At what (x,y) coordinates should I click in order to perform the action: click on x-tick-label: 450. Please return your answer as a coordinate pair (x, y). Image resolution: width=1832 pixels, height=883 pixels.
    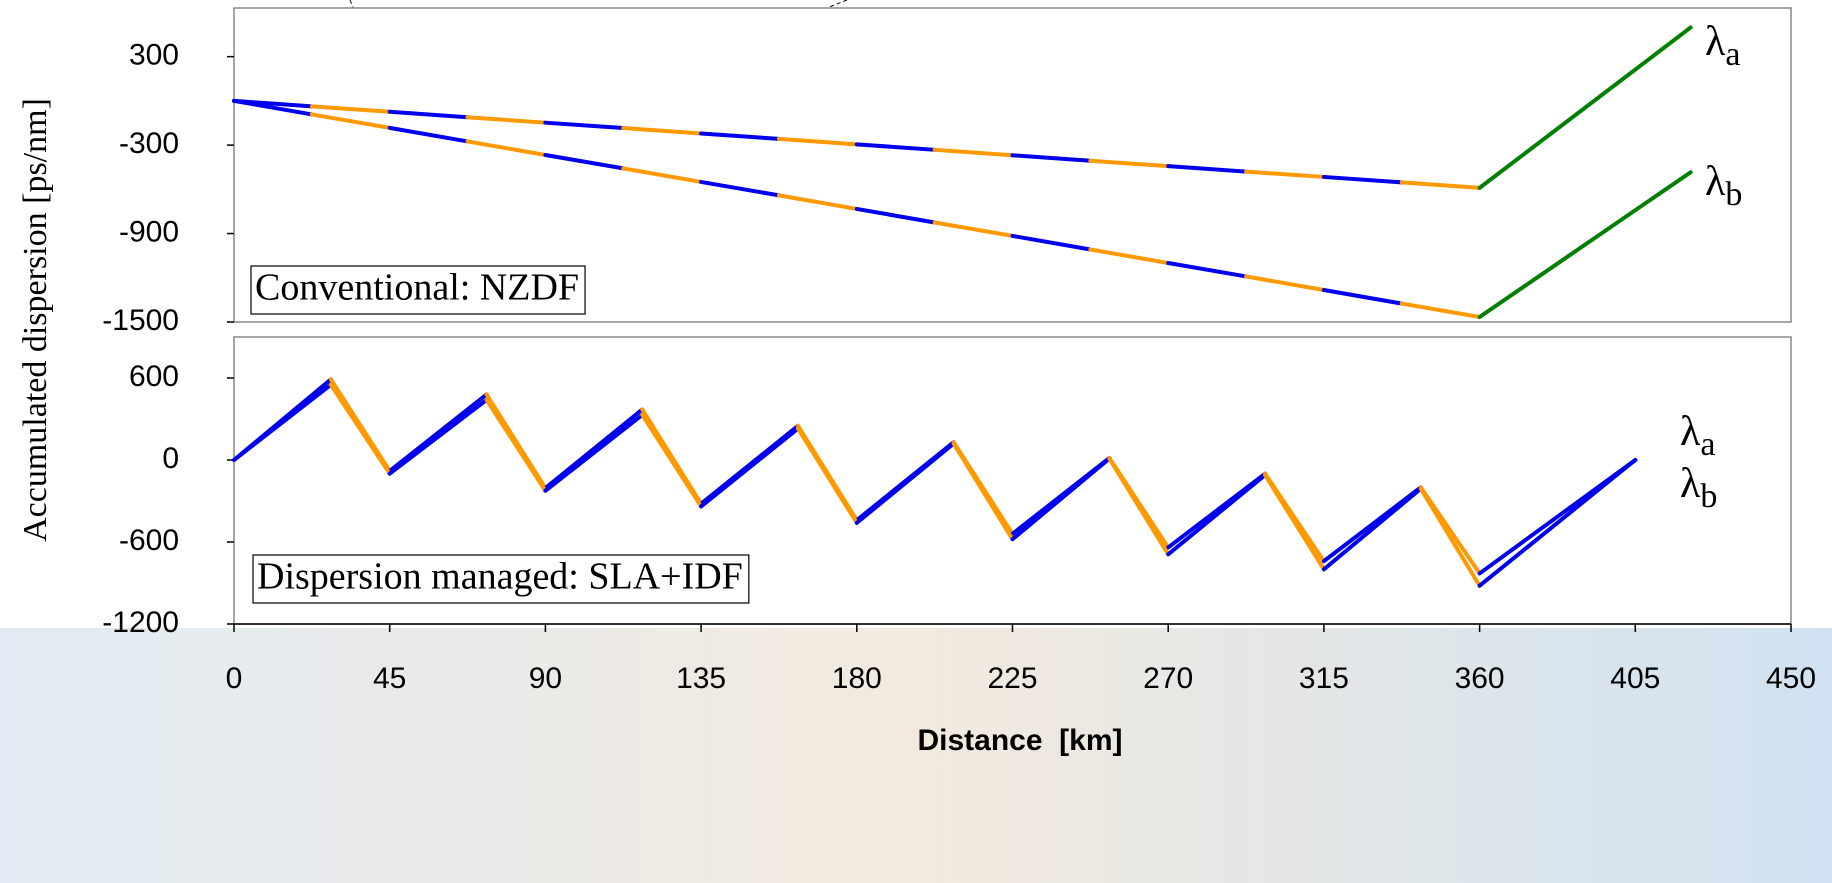
    Looking at the image, I should click on (1791, 678).